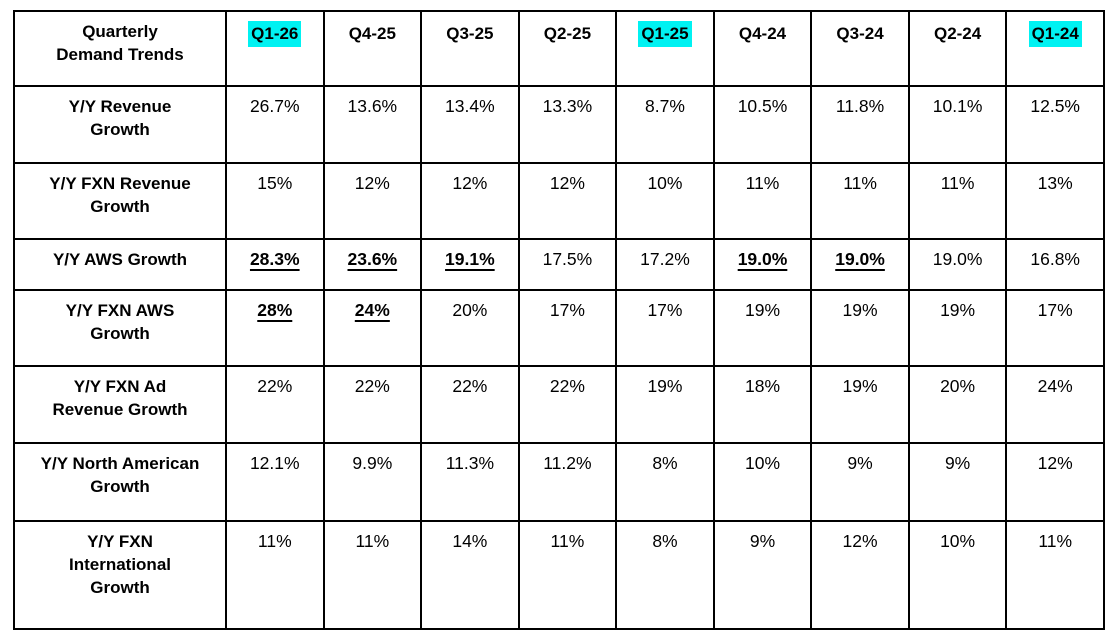 The image size is (1112, 635). I want to click on column-header-label: Q1-24, so click(1055, 34).